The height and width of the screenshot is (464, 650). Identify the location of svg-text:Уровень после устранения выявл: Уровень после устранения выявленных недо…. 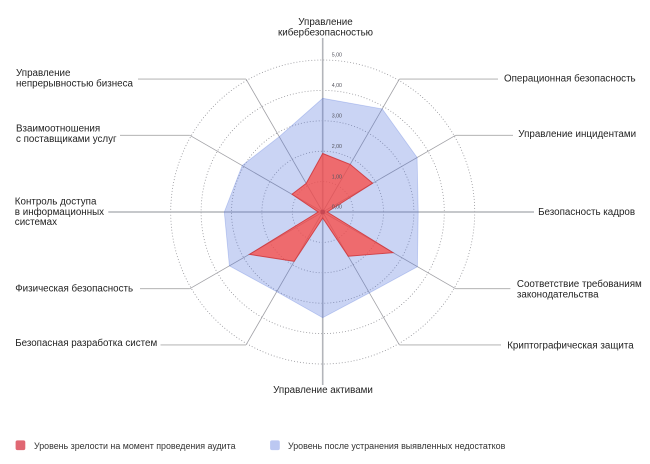
(397, 446).